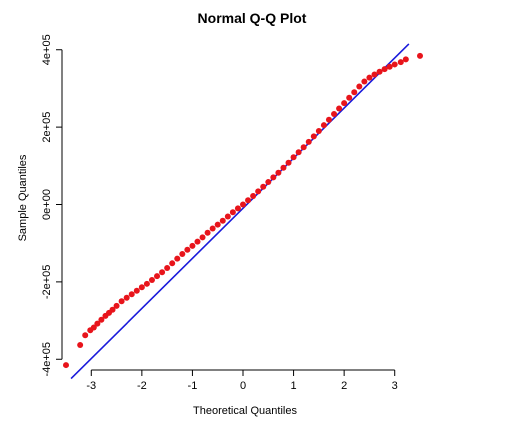 The image size is (505, 428). I want to click on x-tick-label: -3, so click(91, 386).